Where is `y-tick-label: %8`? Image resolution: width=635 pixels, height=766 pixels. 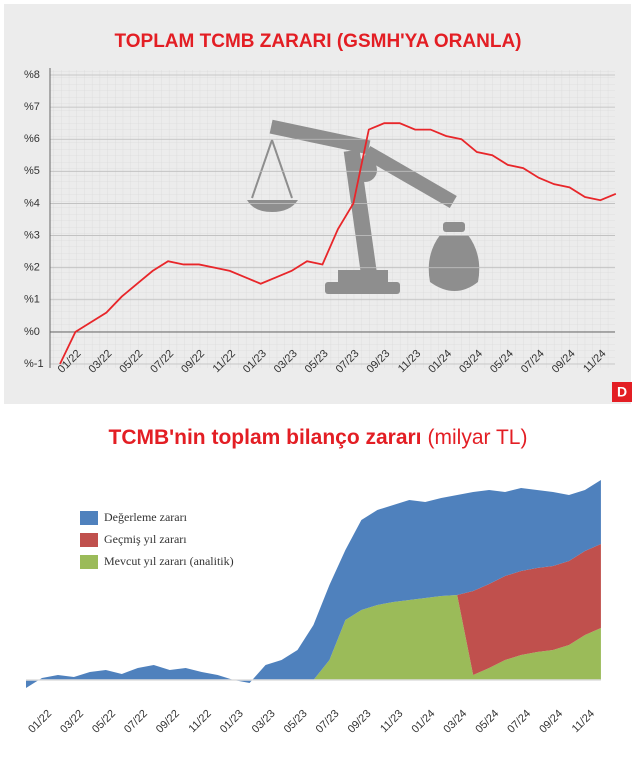
y-tick-label: %8 is located at coordinates (32, 75).